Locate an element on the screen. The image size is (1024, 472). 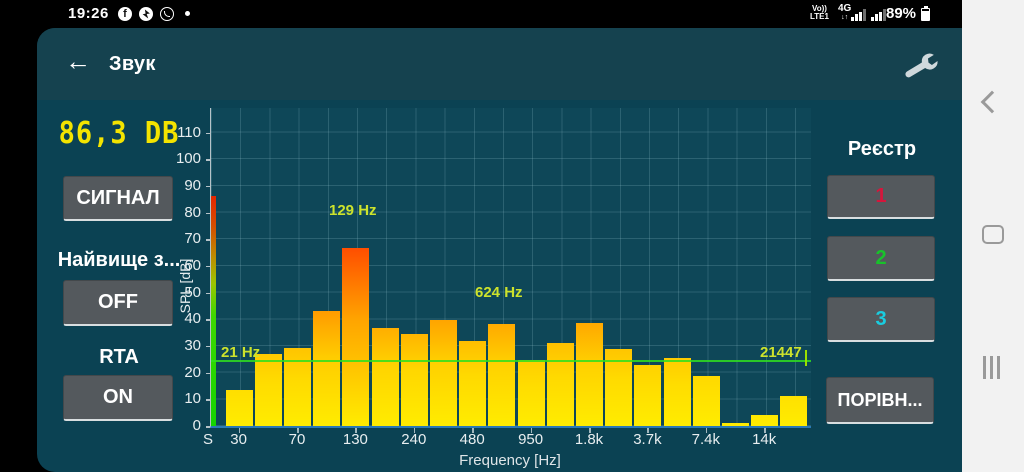
y-tick-label: 100 is located at coordinates (188, 159).